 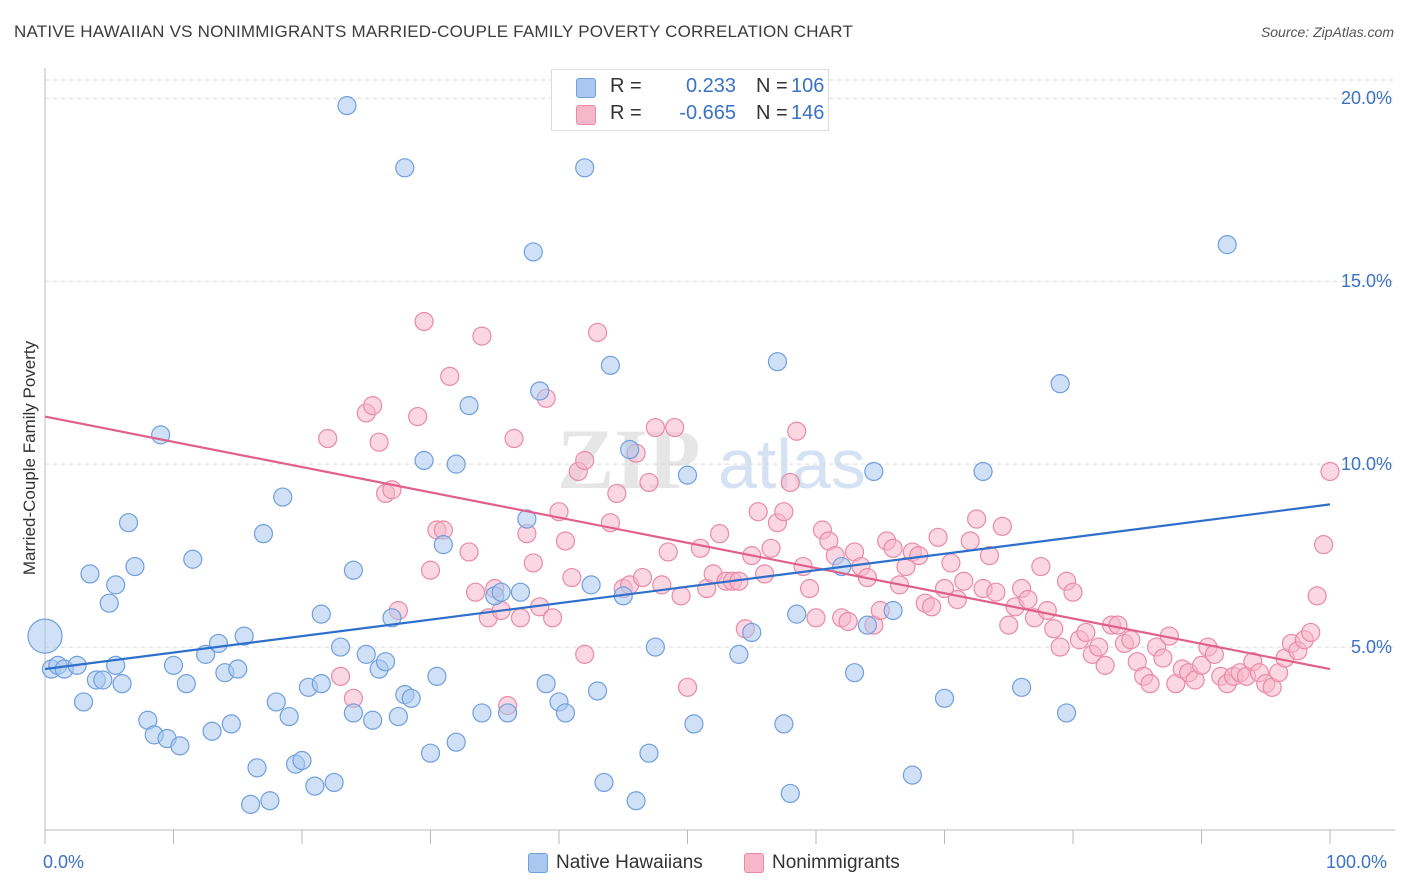 I want to click on x-tick-label-max: 100.0%, so click(x=1357, y=862).